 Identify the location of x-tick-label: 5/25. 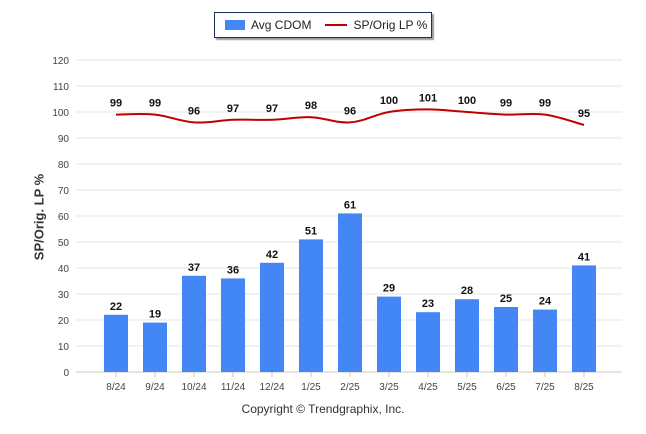
(467, 387).